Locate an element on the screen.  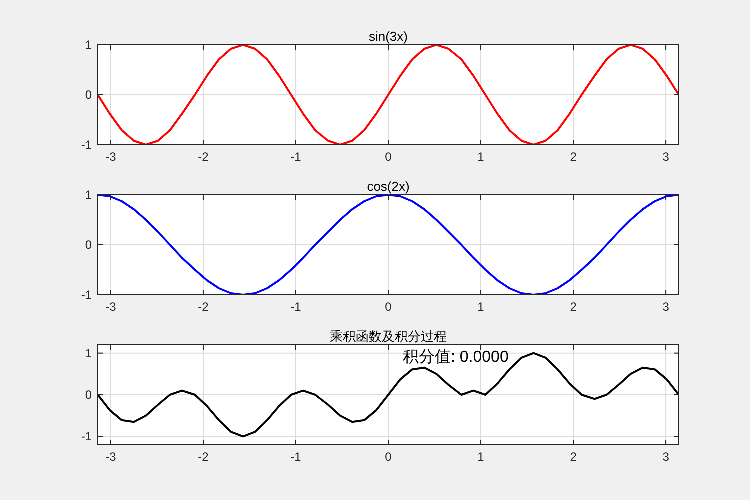
chart-title: cos(2x) is located at coordinates (388, 186).